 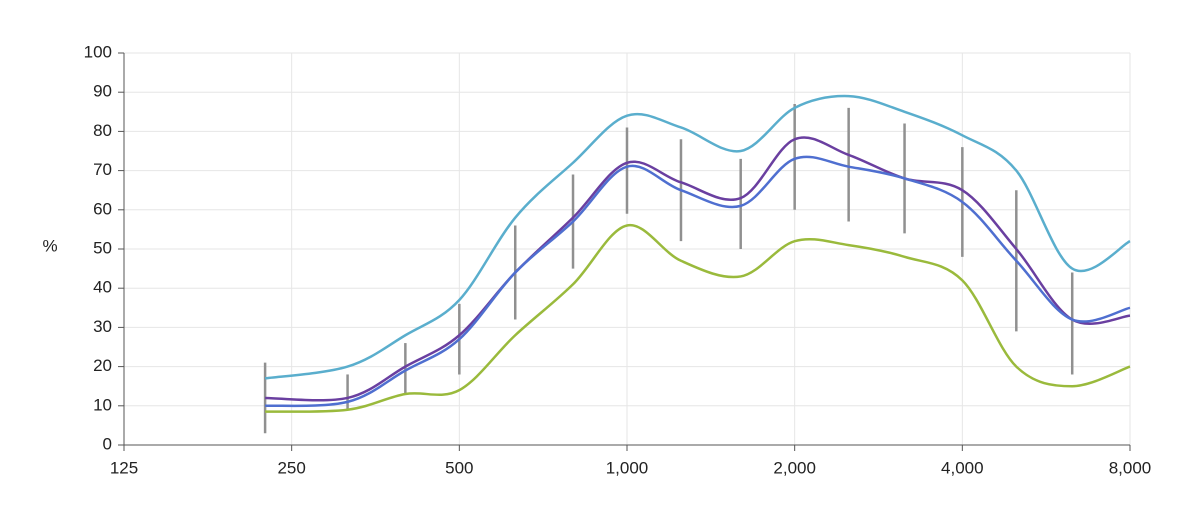 What do you see at coordinates (102, 287) in the screenshot?
I see `y-tick-label: 40` at bounding box center [102, 287].